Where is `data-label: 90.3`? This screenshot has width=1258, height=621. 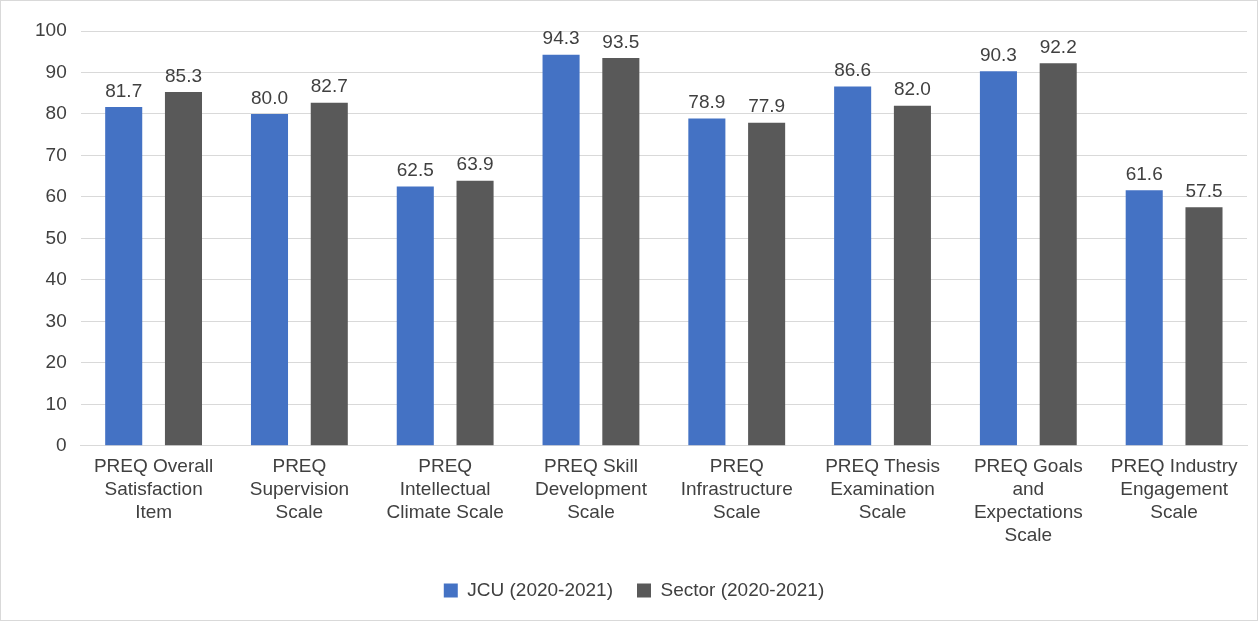 data-label: 90.3 is located at coordinates (998, 54).